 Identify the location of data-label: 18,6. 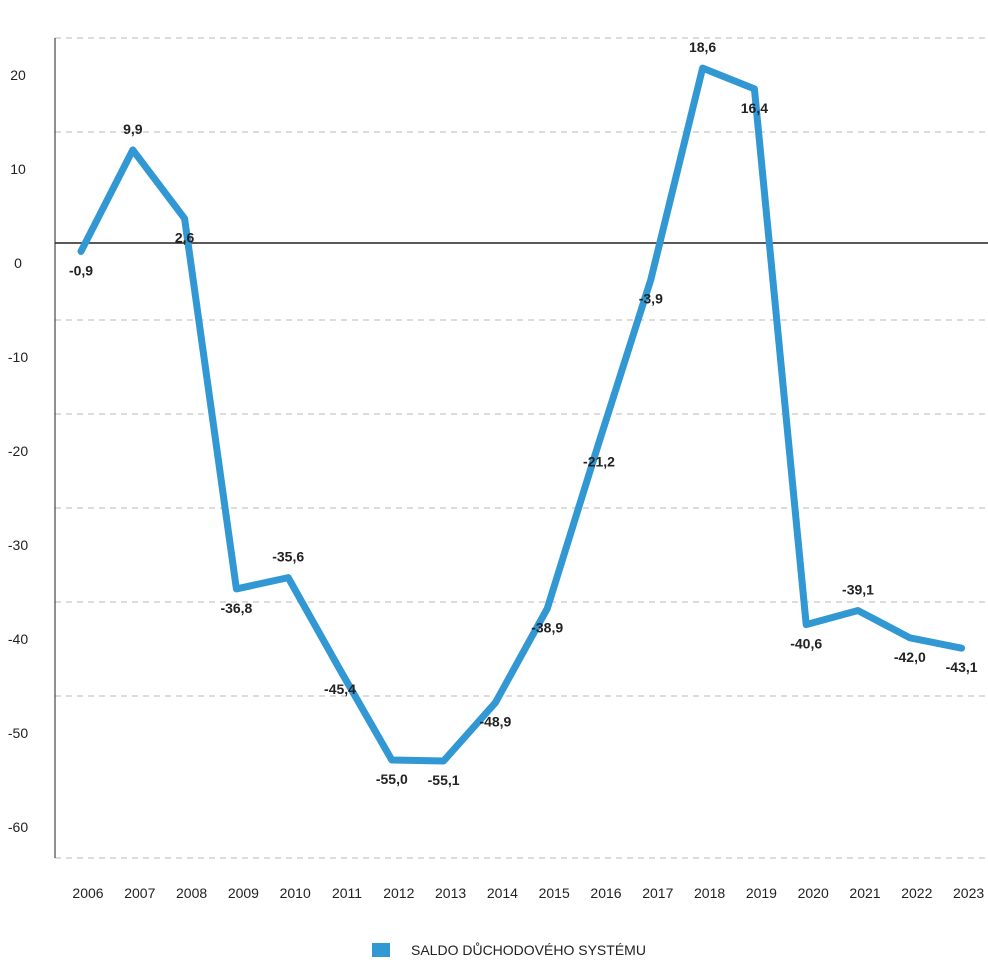
(702, 47).